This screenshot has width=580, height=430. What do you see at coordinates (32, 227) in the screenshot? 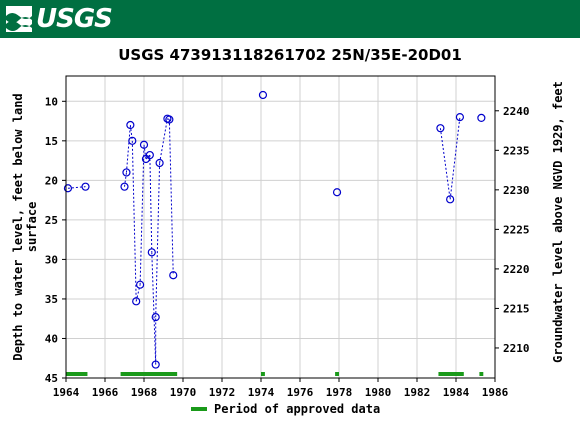
I see `y-axis-label-left-line: surface` at bounding box center [32, 227].